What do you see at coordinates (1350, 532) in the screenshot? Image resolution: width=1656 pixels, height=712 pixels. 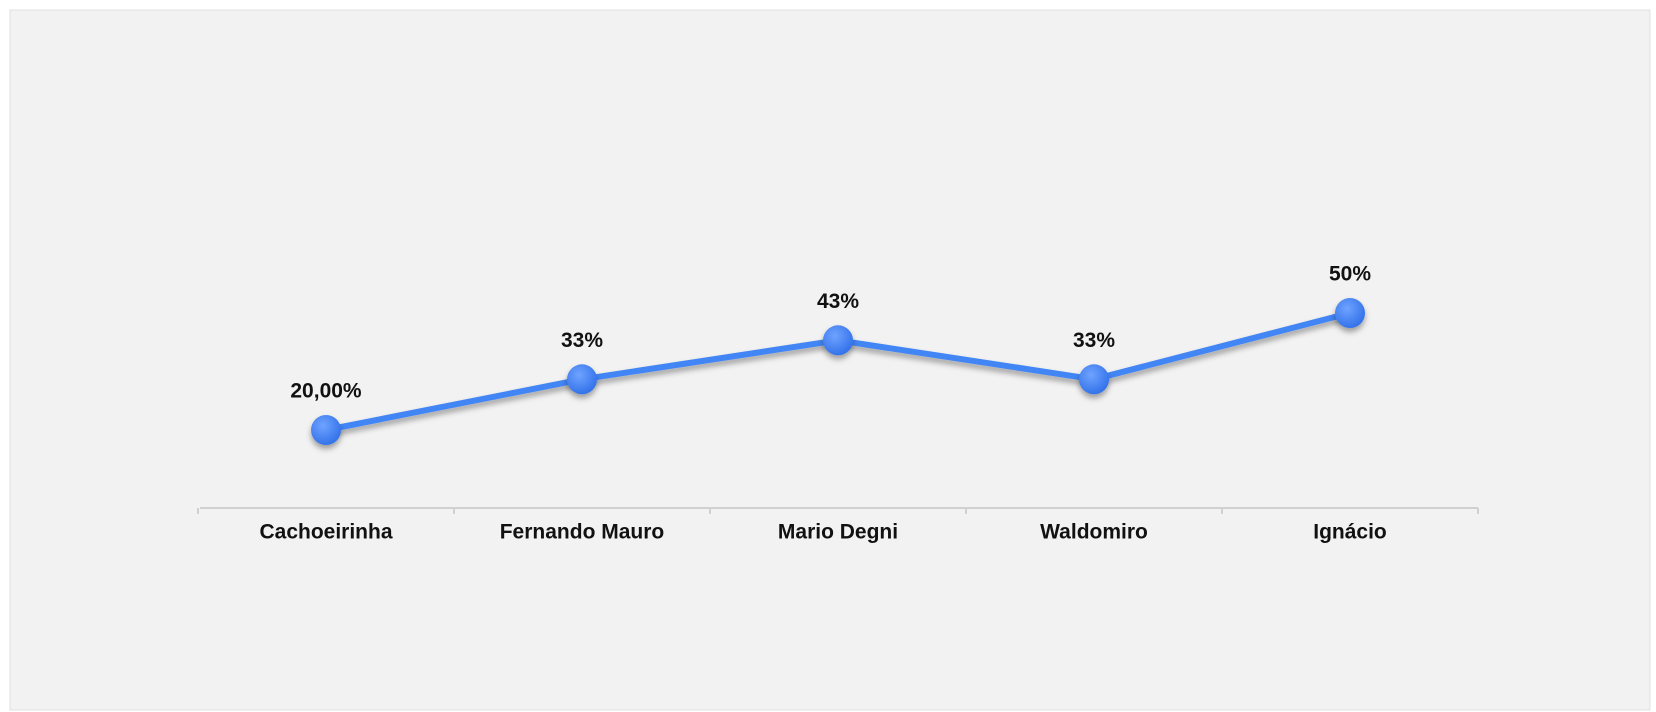 I see `x-tick-label: Ignácio` at bounding box center [1350, 532].